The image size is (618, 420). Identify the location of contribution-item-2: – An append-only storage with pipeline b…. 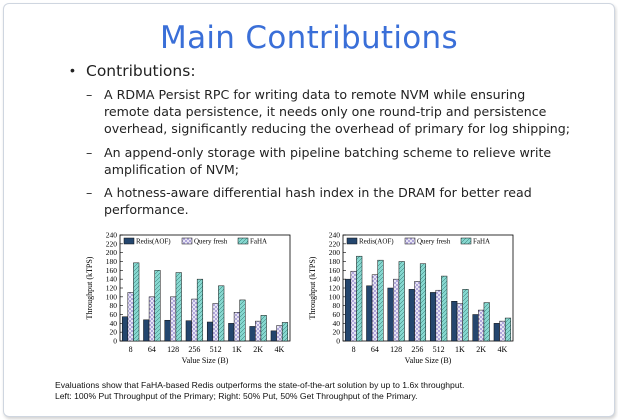
(330, 161).